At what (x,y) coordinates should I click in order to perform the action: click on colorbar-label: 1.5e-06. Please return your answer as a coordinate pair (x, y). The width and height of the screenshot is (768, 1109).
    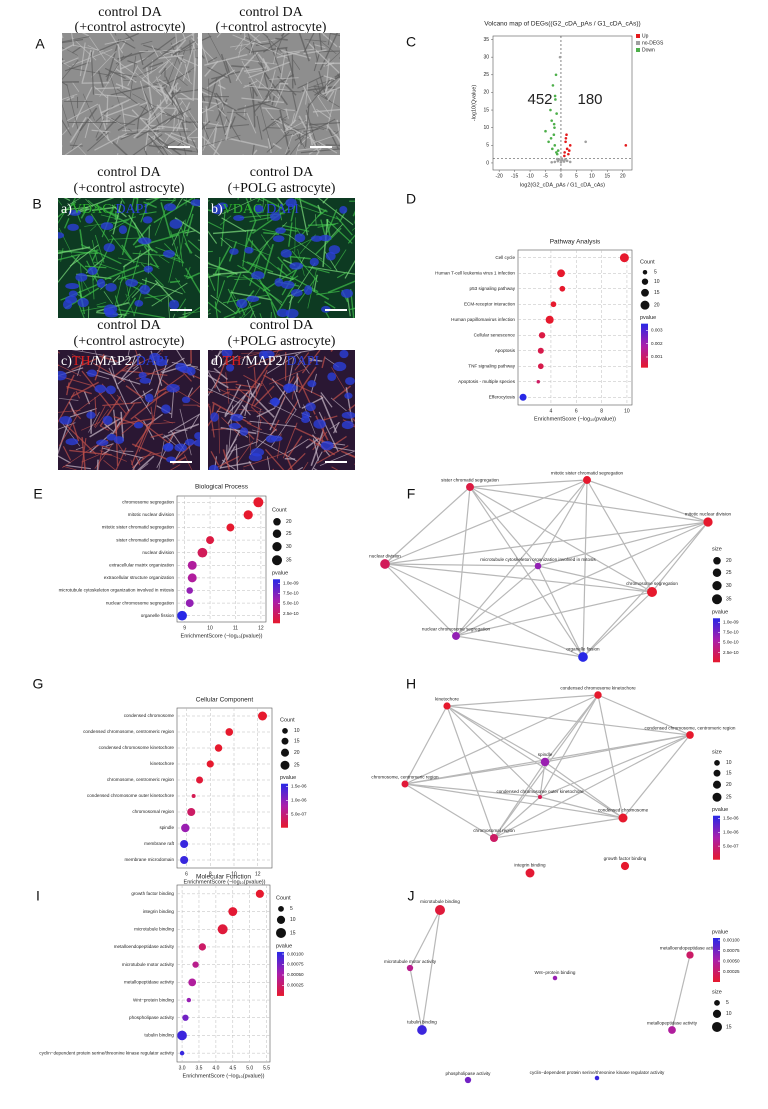
    Looking at the image, I should click on (299, 786).